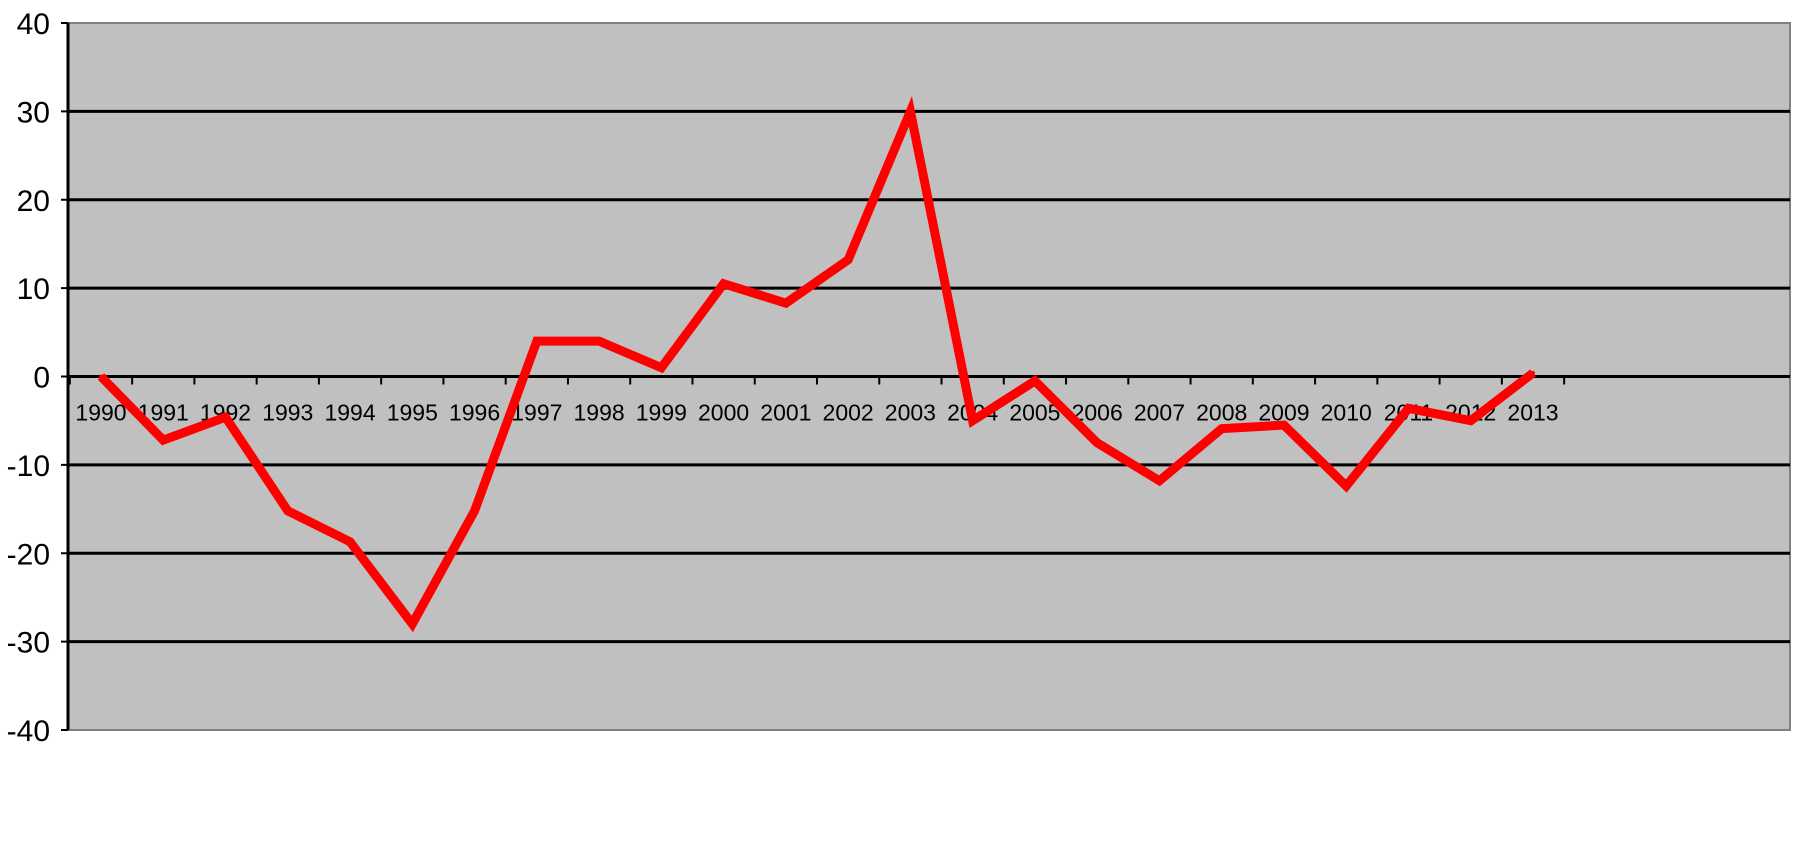 This screenshot has width=1793, height=852. What do you see at coordinates (1532, 413) in the screenshot?
I see `x-tick-label: 2013` at bounding box center [1532, 413].